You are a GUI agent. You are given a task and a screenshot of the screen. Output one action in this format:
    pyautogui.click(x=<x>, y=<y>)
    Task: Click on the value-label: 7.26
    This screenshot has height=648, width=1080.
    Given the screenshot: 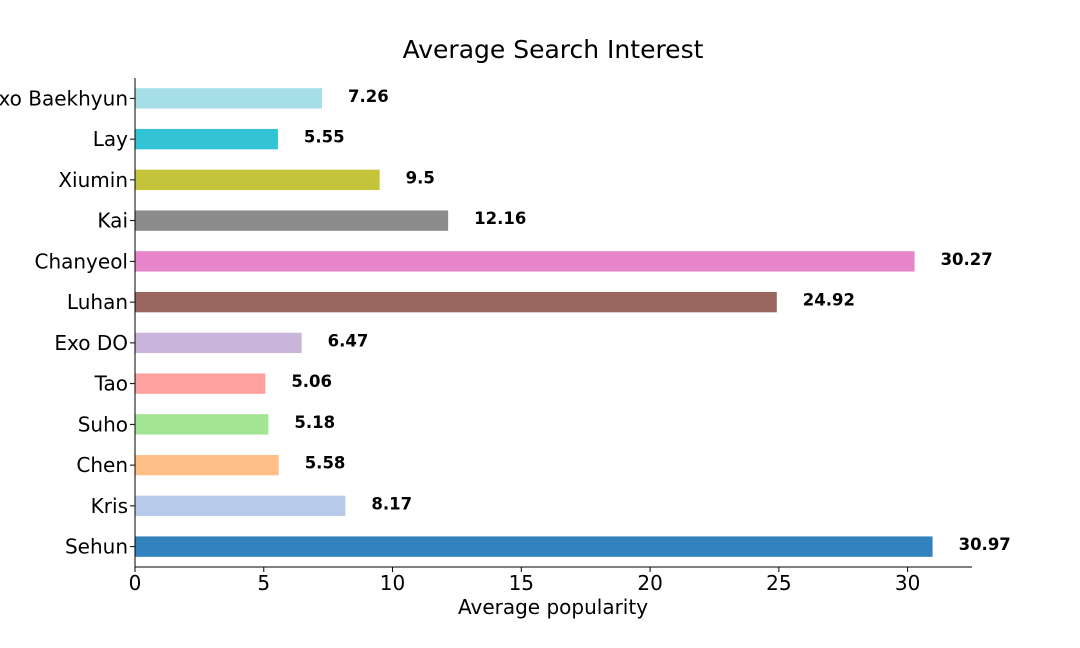 What is the action you would take?
    pyautogui.click(x=368, y=96)
    